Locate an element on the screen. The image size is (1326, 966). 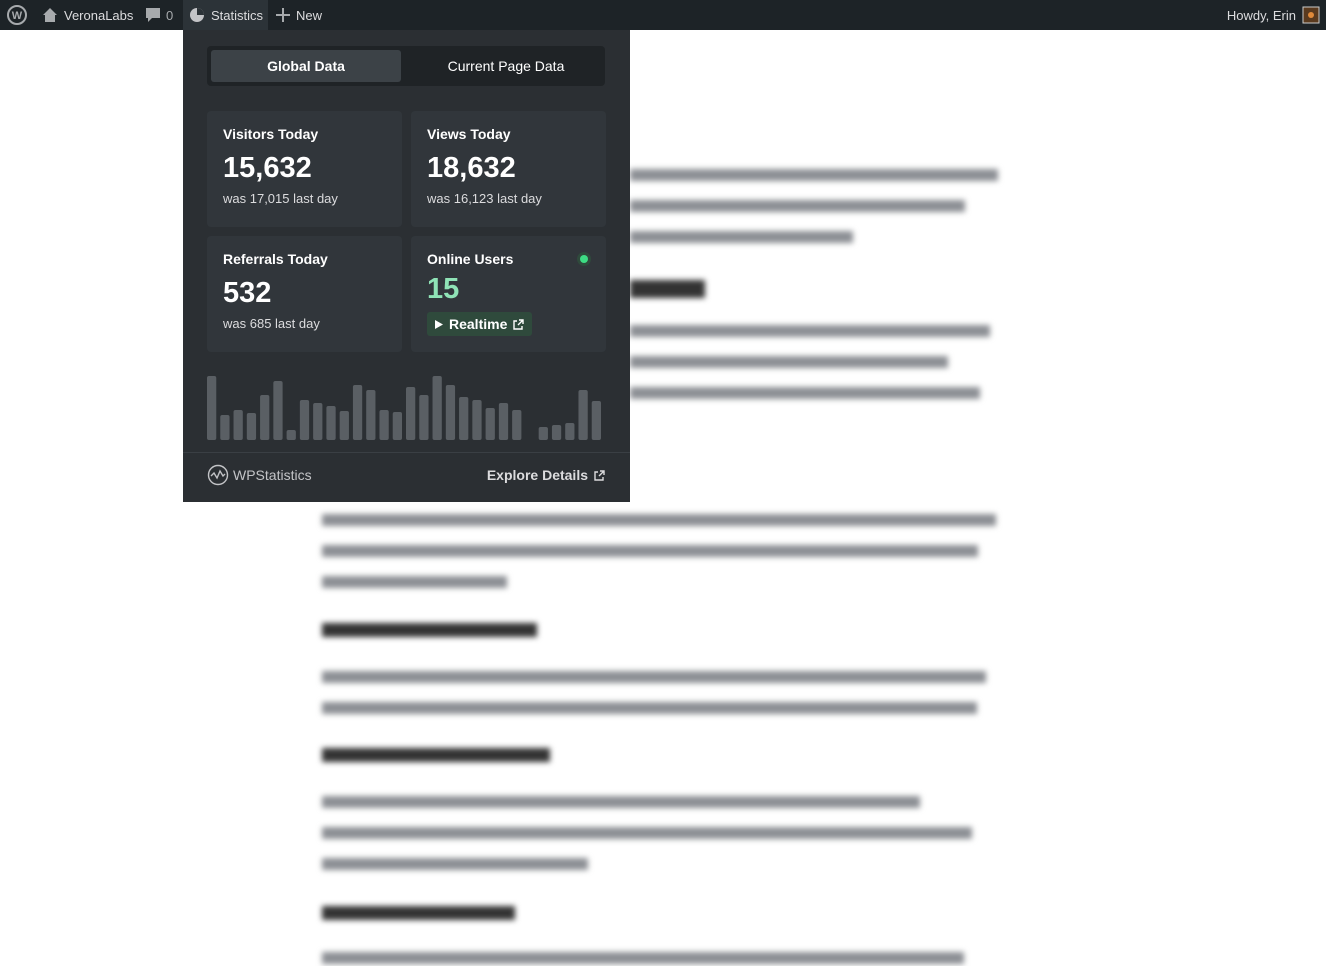
comments-link: 0 is located at coordinates (159, 15).